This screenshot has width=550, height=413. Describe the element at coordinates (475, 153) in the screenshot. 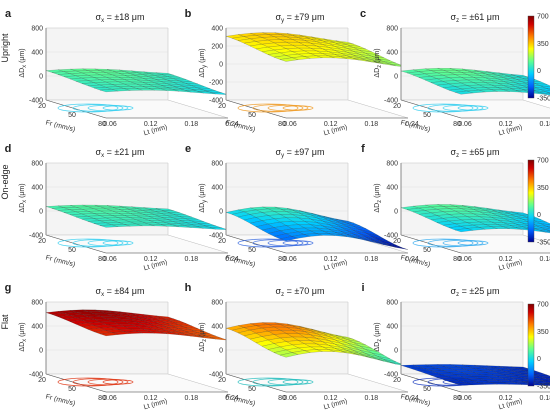

I see `panel-title: σz = ±65 μm` at that location.